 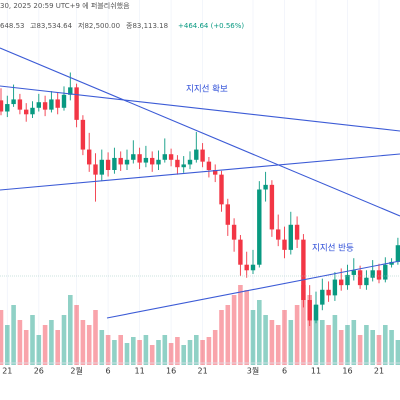 I want to click on x-tick-label: 16, so click(x=347, y=371).